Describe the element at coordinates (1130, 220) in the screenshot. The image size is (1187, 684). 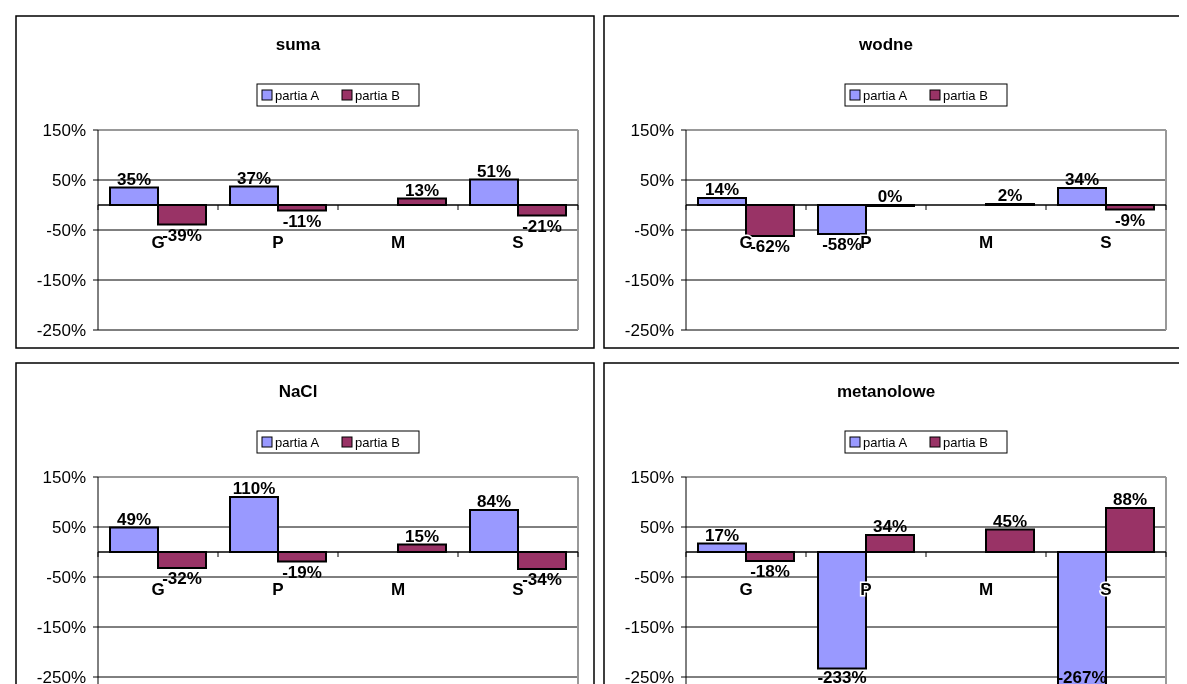
I see `data-label: -9%` at that location.